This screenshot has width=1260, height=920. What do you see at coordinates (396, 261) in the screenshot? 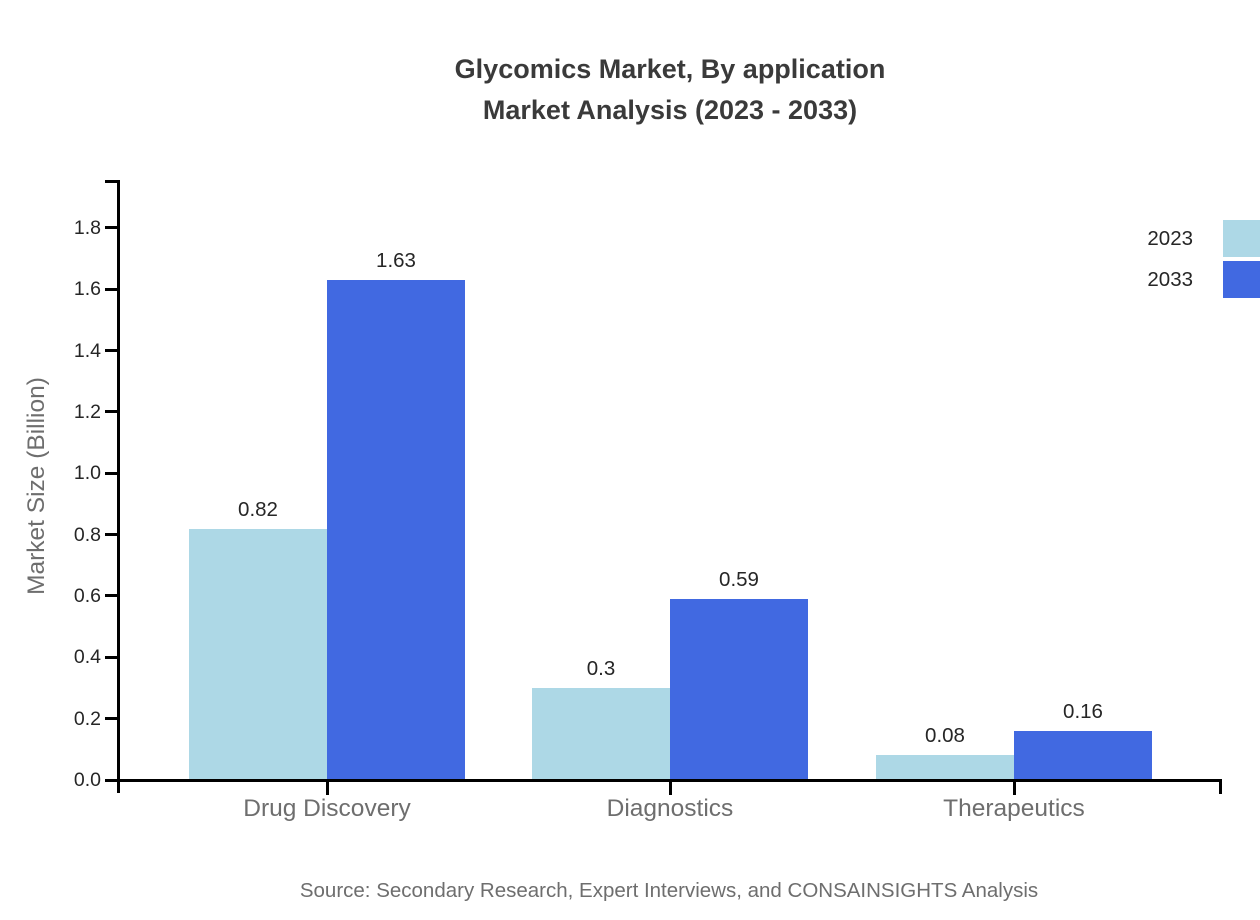
I see `bar-value-label: 1.63` at bounding box center [396, 261].